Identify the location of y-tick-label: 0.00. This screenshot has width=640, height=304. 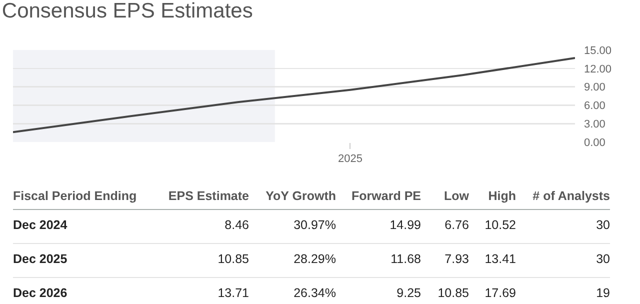
(595, 142).